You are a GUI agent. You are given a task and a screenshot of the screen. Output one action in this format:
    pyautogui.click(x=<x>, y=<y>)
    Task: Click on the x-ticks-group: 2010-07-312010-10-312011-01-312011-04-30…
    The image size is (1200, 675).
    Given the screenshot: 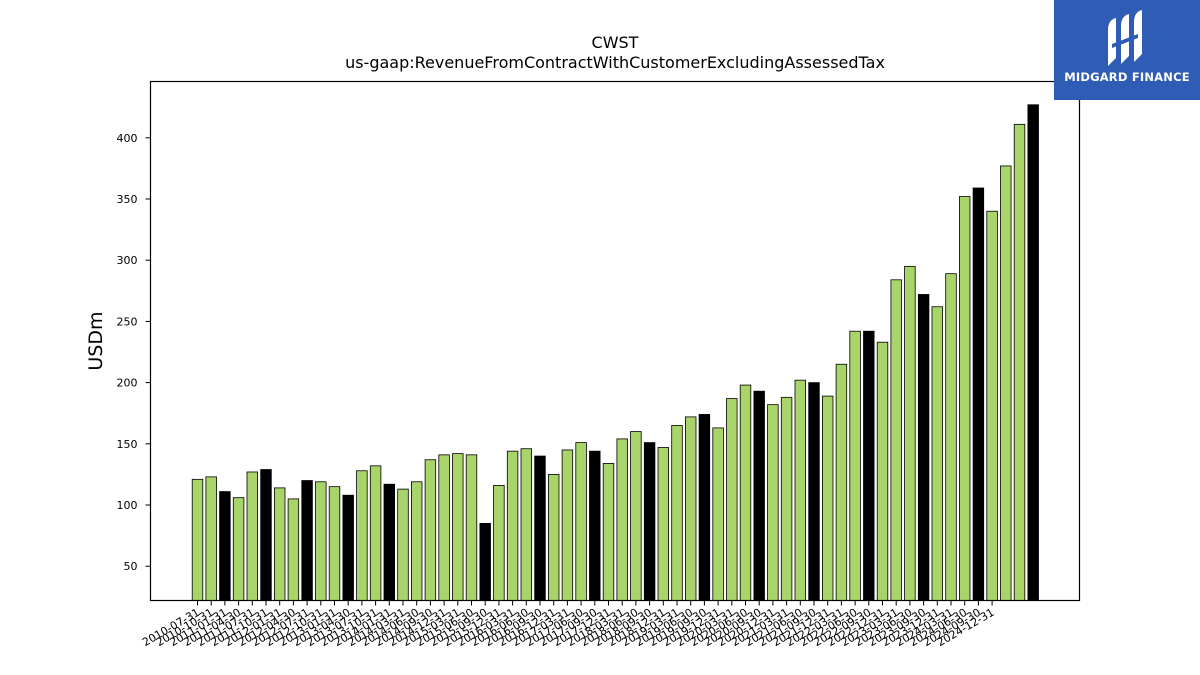 What is the action you would take?
    pyautogui.click(x=568, y=624)
    